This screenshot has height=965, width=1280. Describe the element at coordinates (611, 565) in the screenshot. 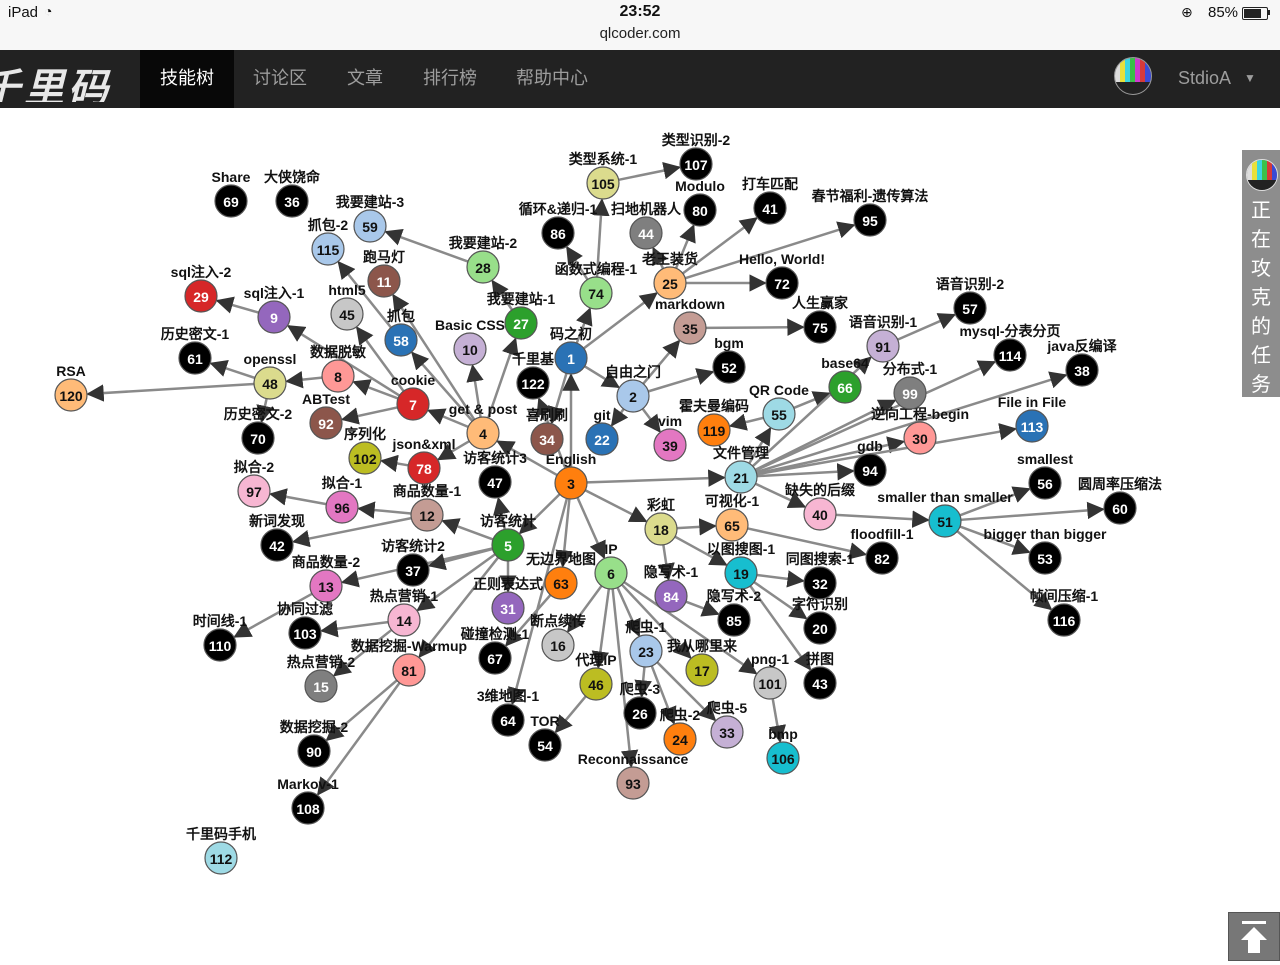

I see `skill-node-6: 6 IP` at that location.